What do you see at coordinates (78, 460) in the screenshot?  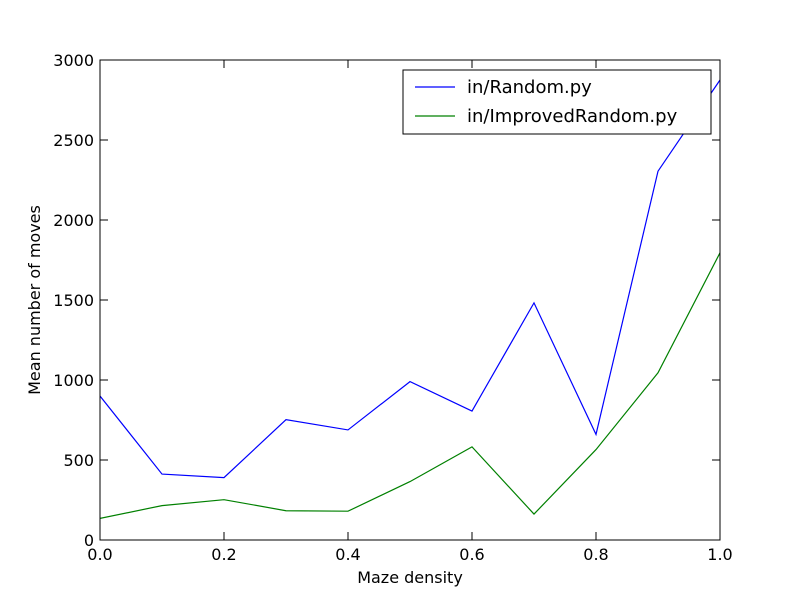 I see `y-tick-label: 500` at bounding box center [78, 460].